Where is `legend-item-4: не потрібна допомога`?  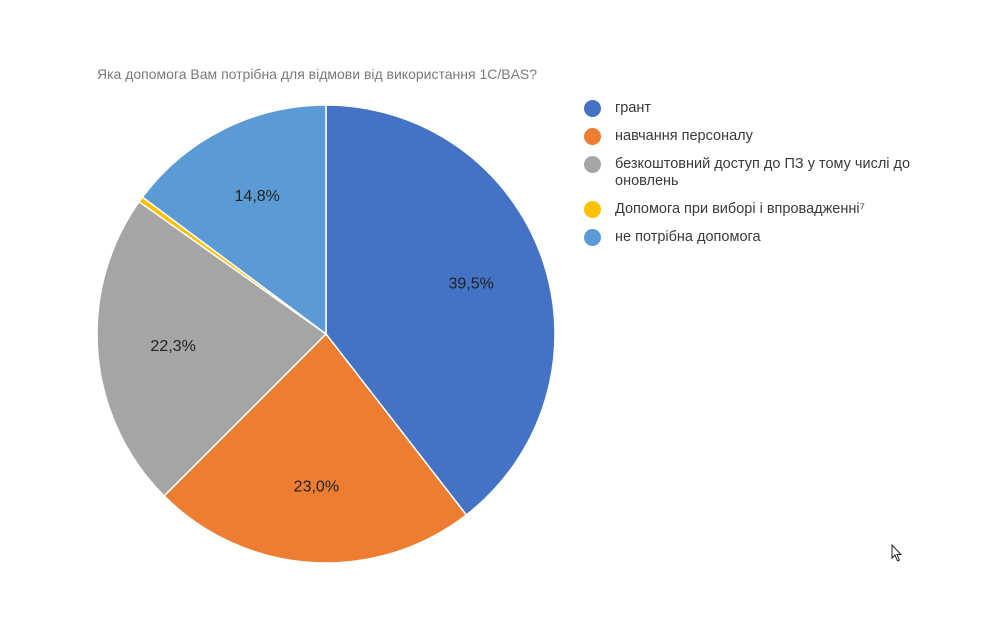 legend-item-4: не потрібна допомога is located at coordinates (749, 237).